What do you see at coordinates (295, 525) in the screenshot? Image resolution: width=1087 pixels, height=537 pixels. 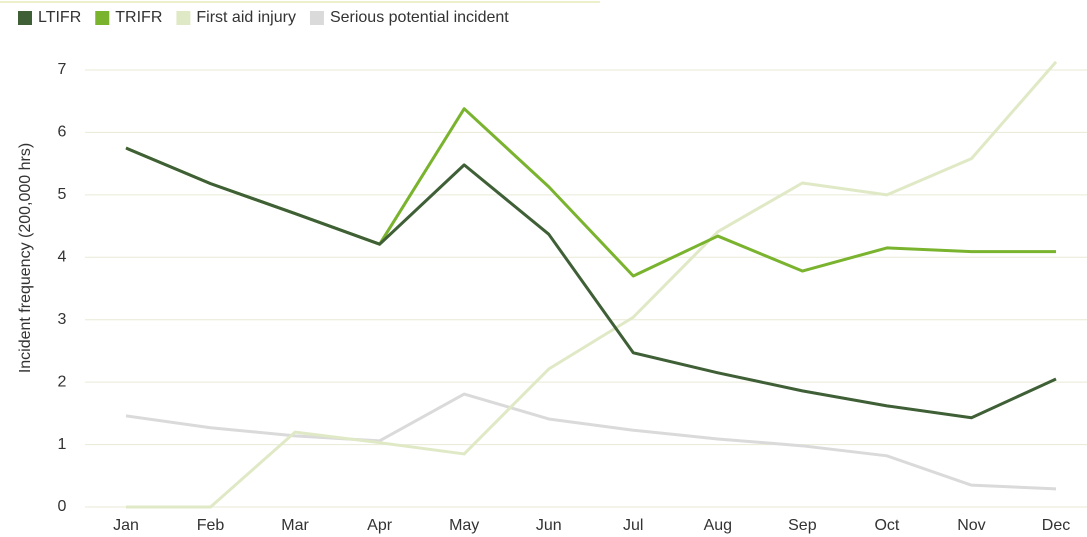 I see `x-tick-label: Mar` at bounding box center [295, 525].